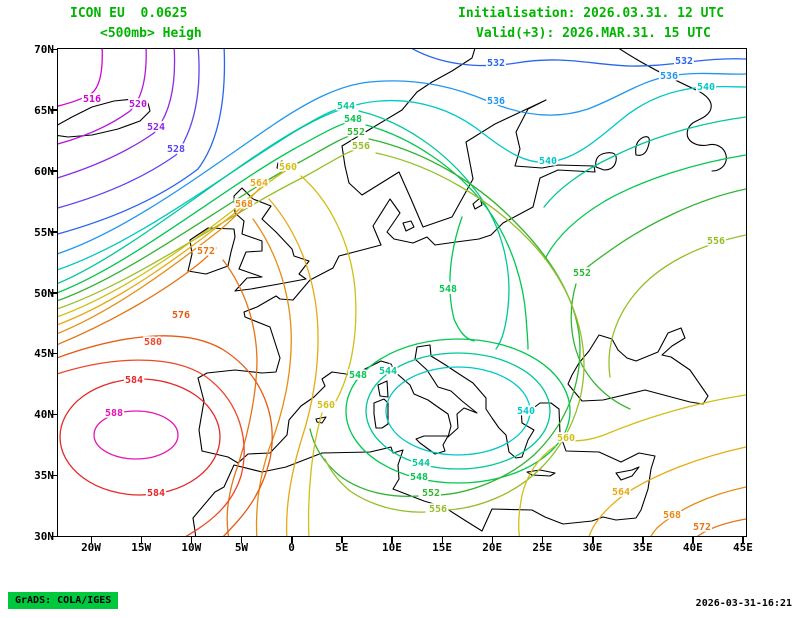 This screenshot has height=618, width=800. Describe the element at coordinates (138, 104) in the screenshot. I see `contour-label-520: 520` at that location.